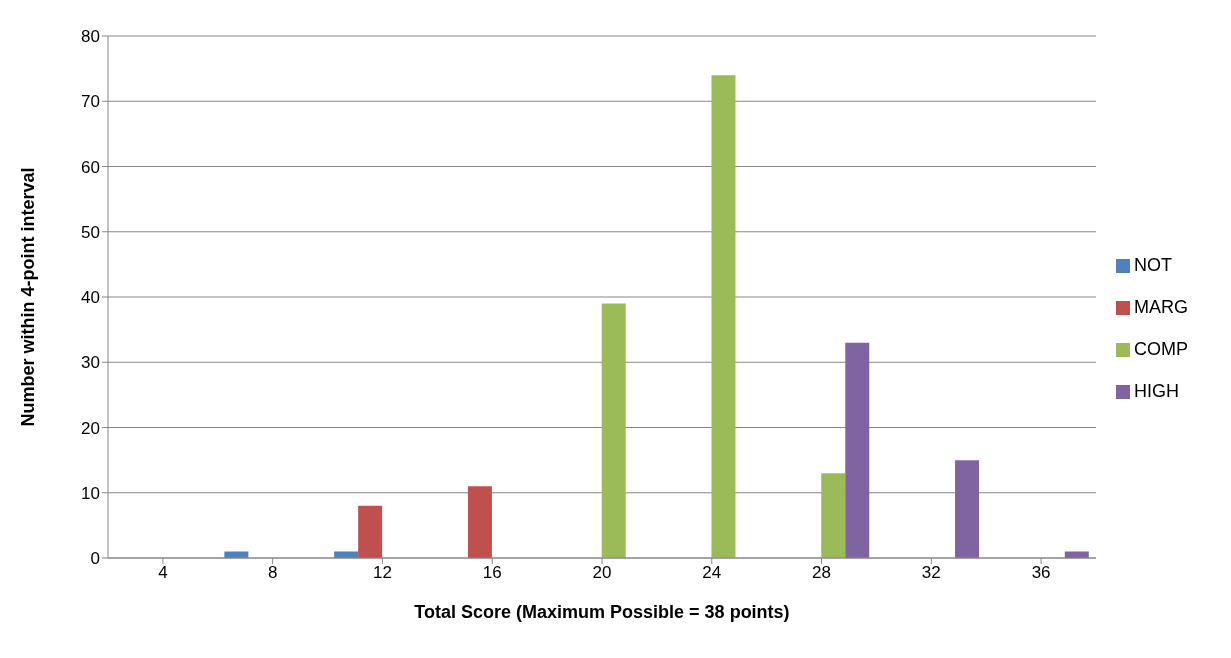 This screenshot has width=1231, height=658. Describe the element at coordinates (1041, 573) in the screenshot. I see `x-tick-label: 36` at that location.